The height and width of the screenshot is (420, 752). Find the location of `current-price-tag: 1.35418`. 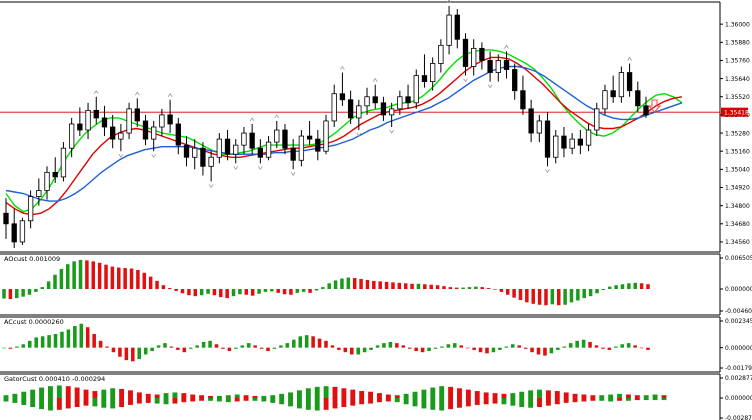

current-price-tag: 1.35418 is located at coordinates (735, 112).